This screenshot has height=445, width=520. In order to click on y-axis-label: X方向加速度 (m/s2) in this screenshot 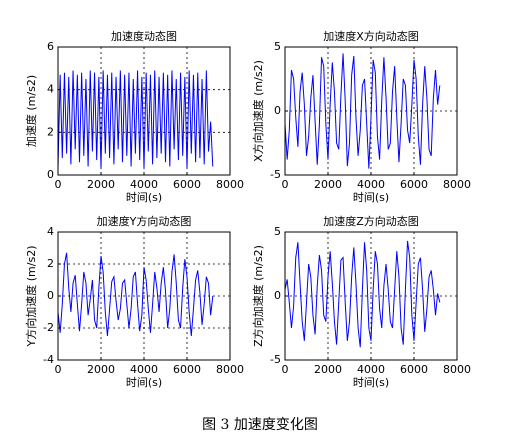, I will do `click(258, 111)`.